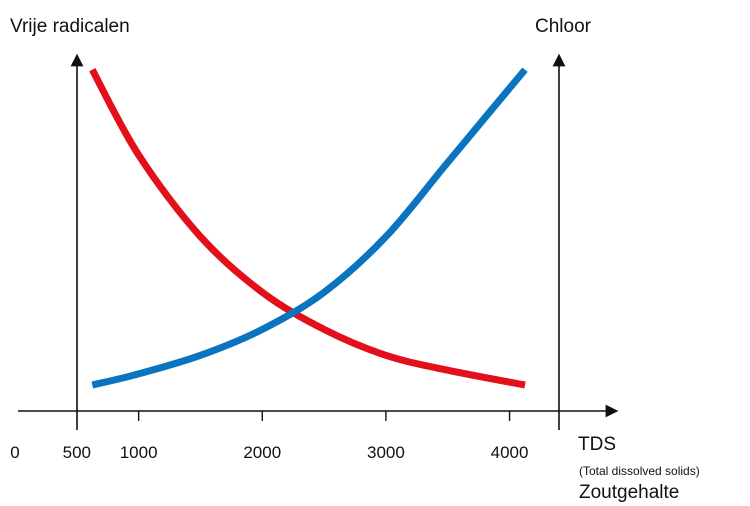 This screenshot has width=750, height=506. I want to click on x-tick-label: 2000, so click(262, 452).